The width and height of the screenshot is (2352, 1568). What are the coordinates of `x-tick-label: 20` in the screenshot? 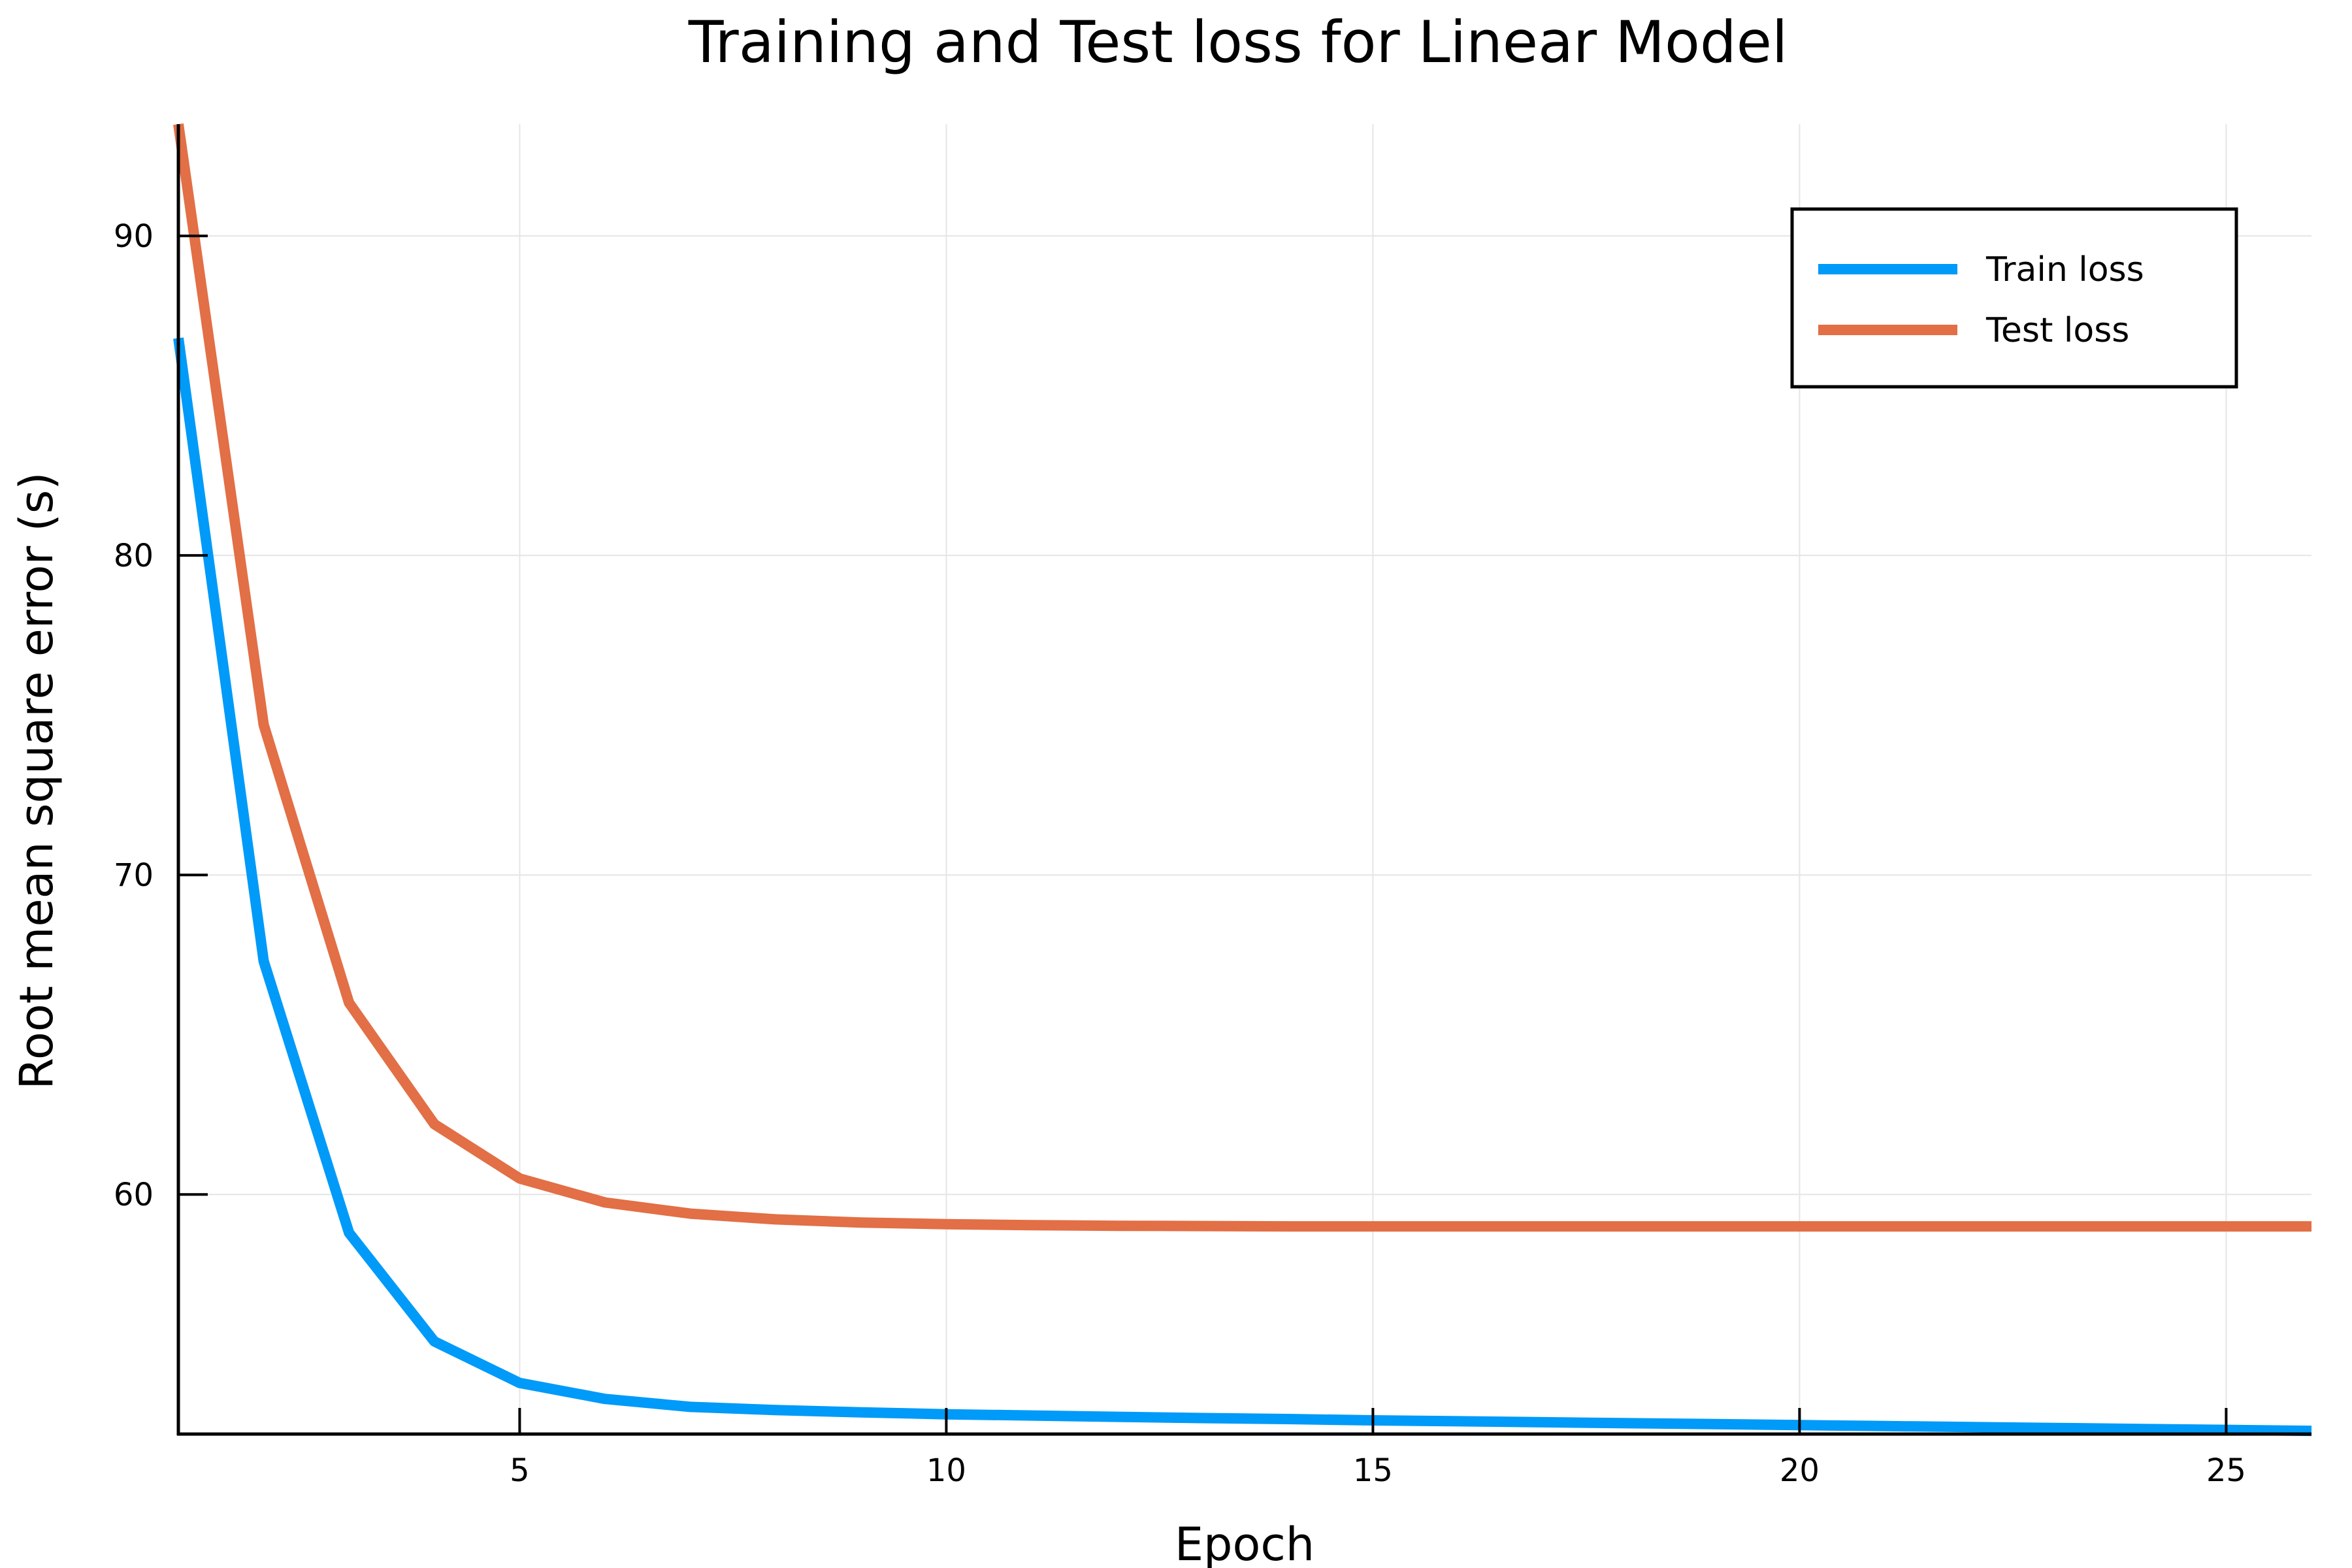 It's located at (1800, 1470).